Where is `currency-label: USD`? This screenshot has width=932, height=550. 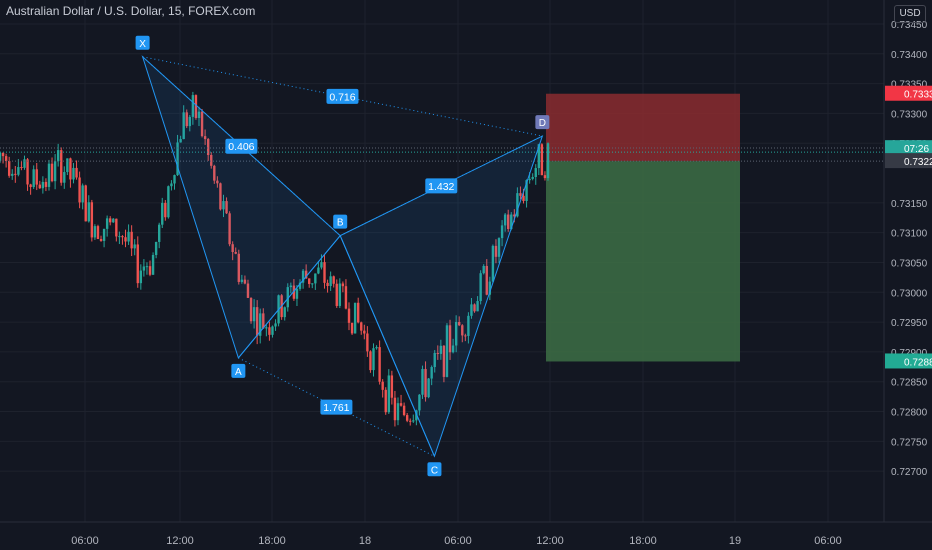 currency-label: USD is located at coordinates (910, 14).